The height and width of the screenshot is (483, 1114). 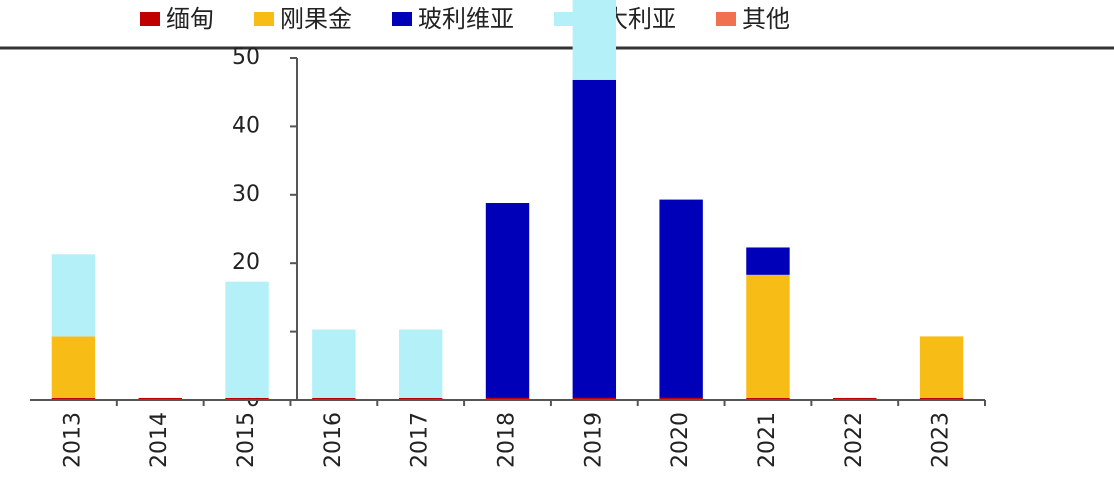 What do you see at coordinates (680, 440) in the screenshot?
I see `x-tick-label: 2020` at bounding box center [680, 440].